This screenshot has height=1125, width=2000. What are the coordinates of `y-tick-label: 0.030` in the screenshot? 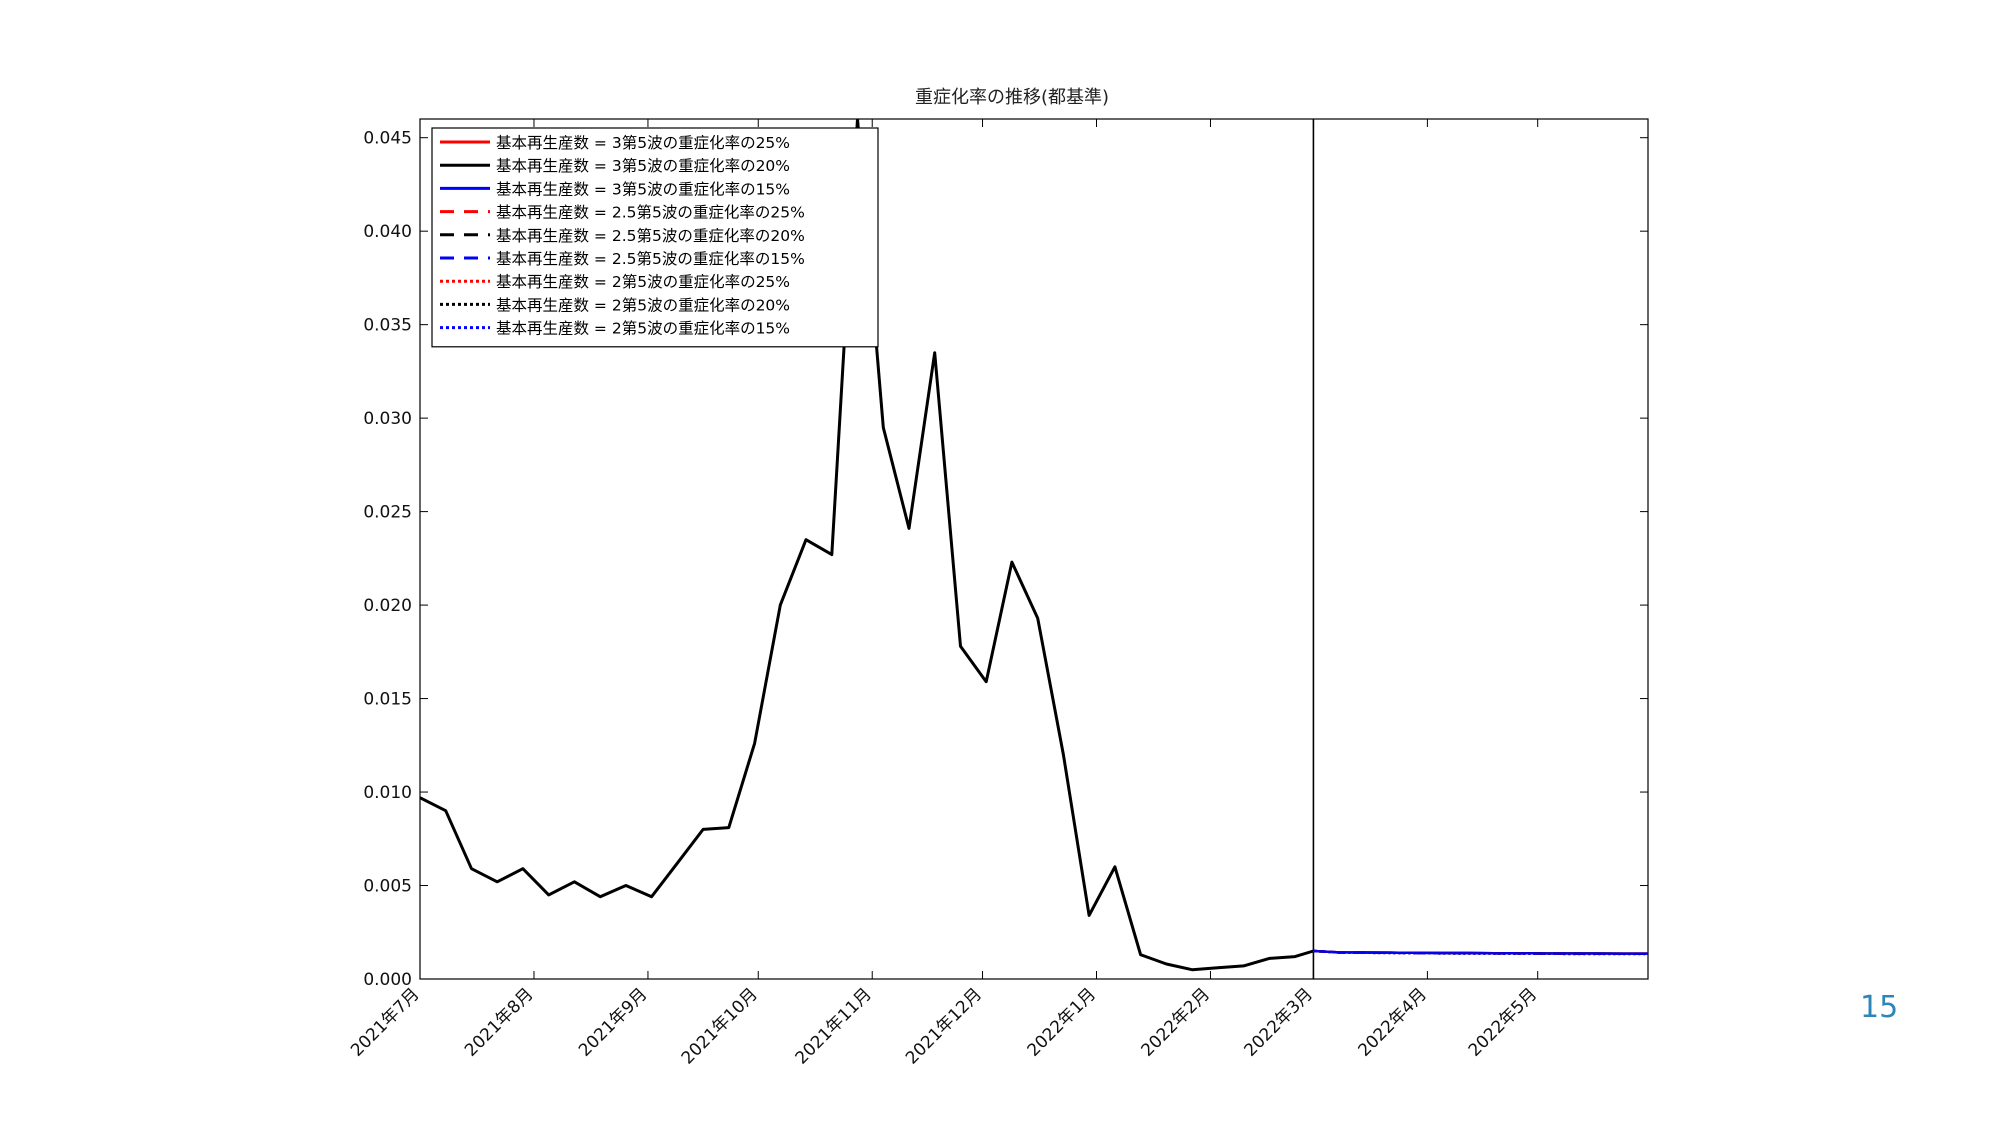 It's located at (387, 419).